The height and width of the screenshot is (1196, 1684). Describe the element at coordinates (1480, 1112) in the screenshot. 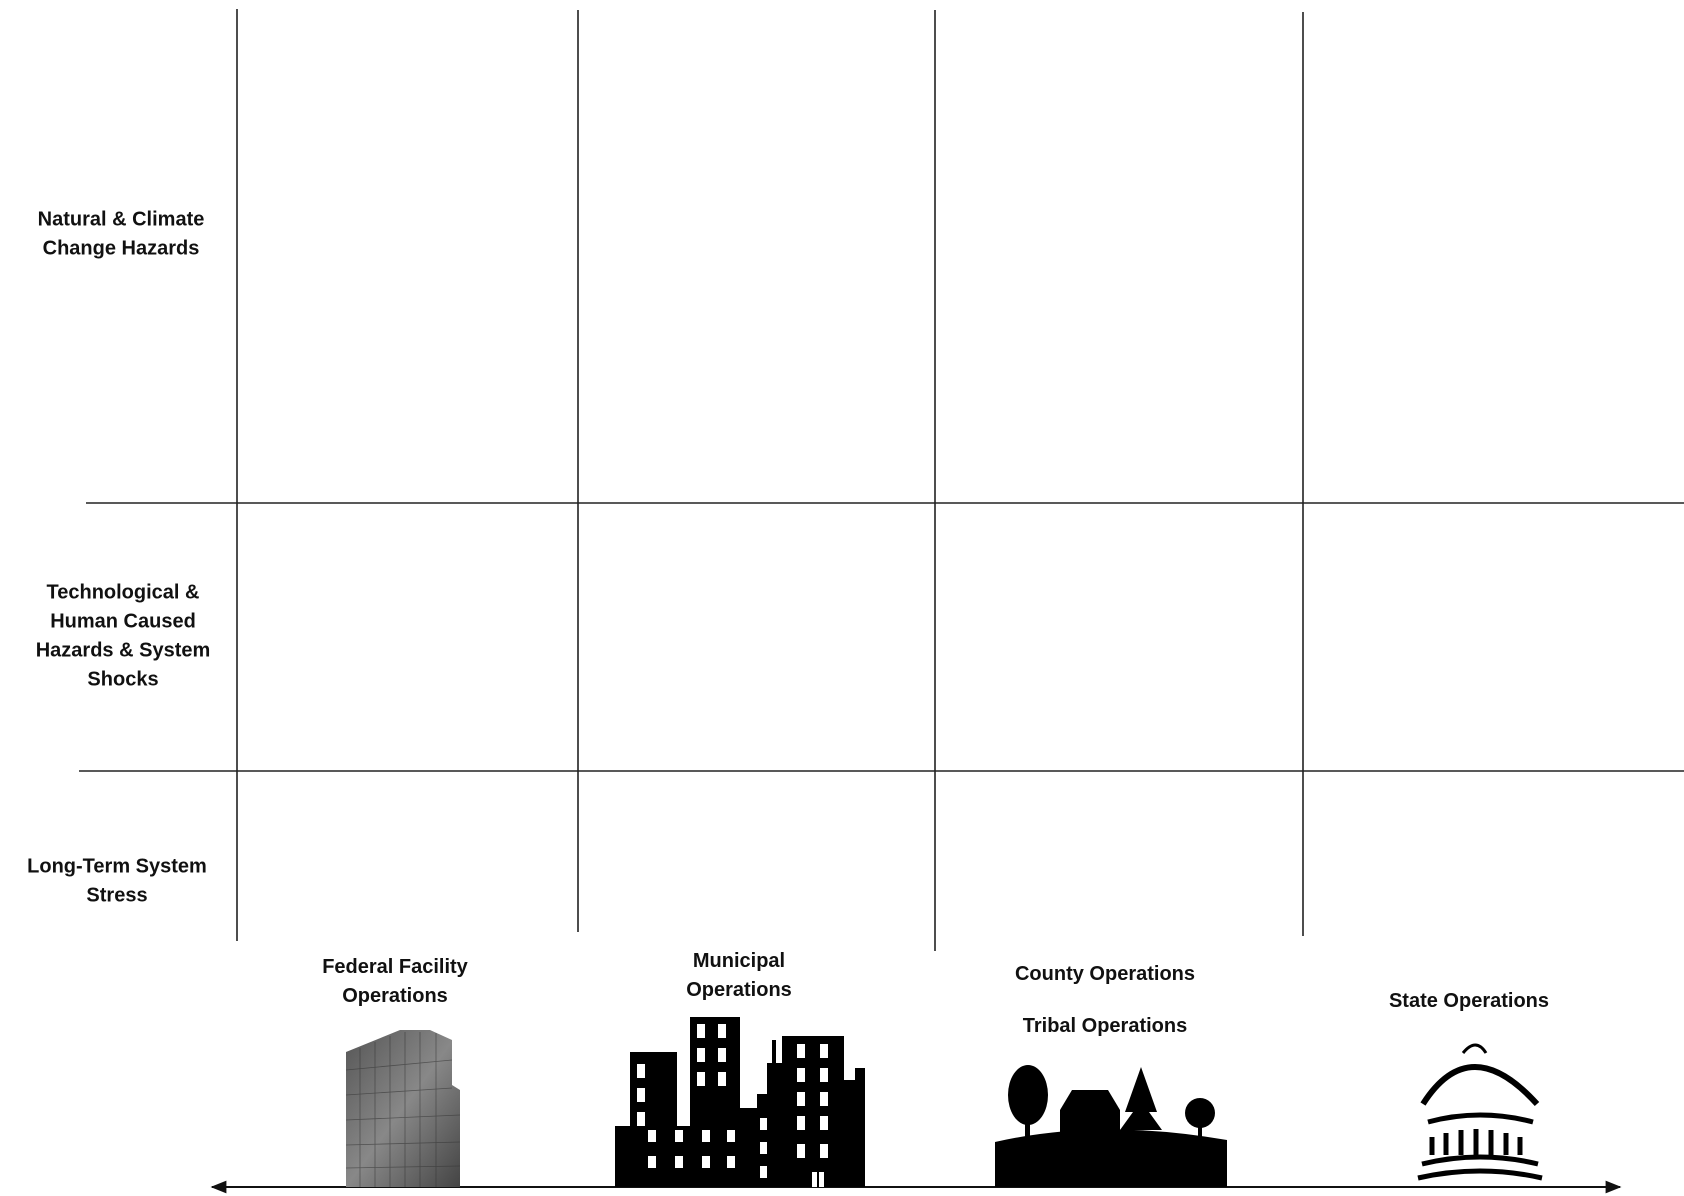

I see `state-capitol-icon` at that location.